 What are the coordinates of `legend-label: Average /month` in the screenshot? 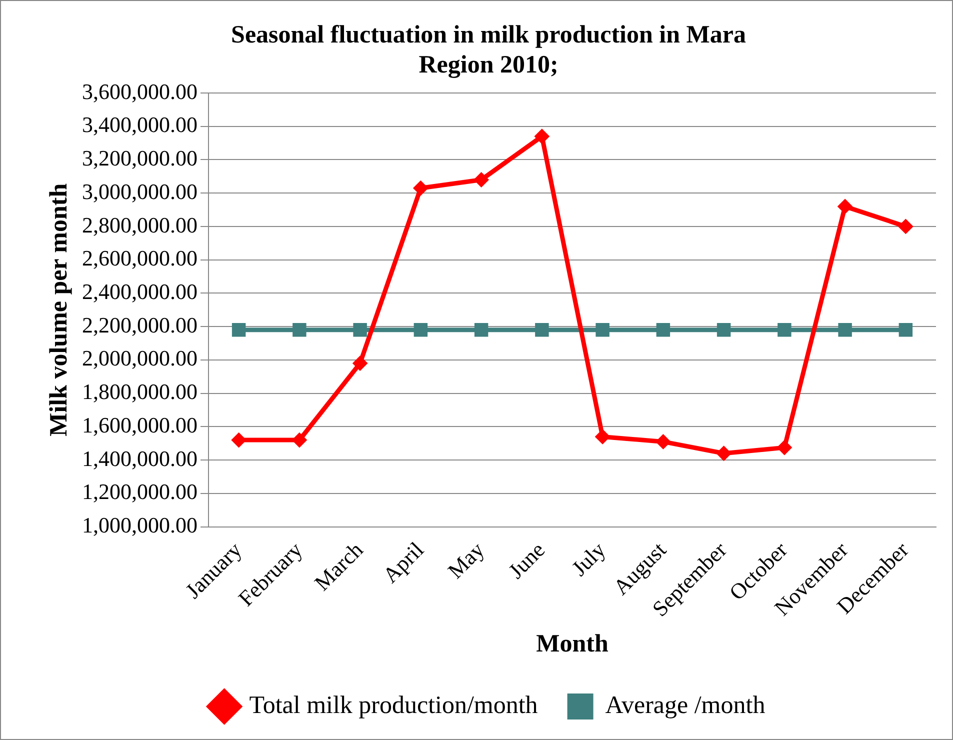 It's located at (685, 706).